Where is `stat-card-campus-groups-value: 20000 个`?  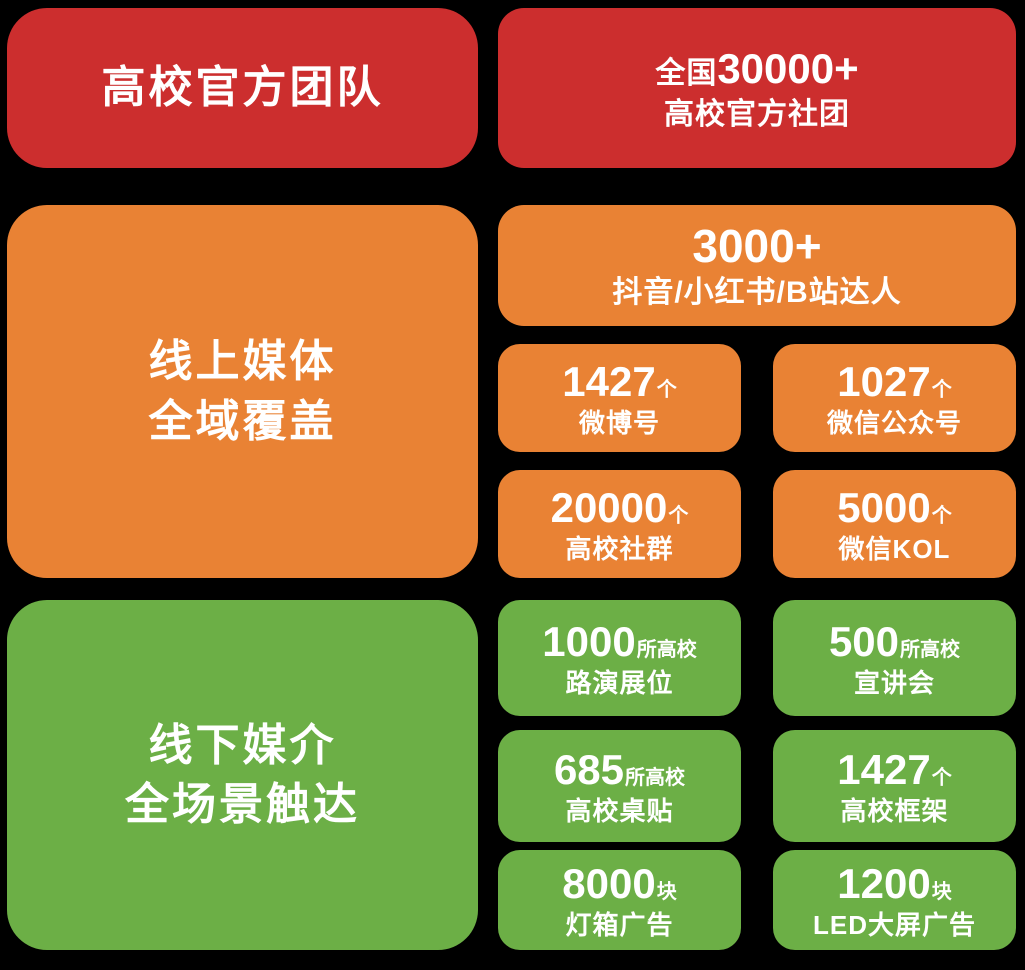 stat-card-campus-groups-value: 20000 个 is located at coordinates (620, 507).